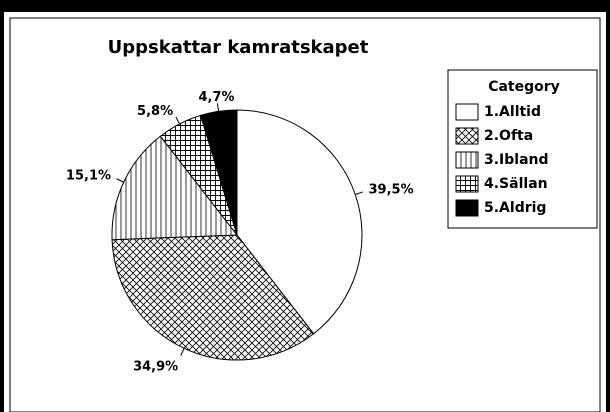 This screenshot has width=610, height=412. Describe the element at coordinates (508, 136) in the screenshot. I see `legend-label: 2.Ofta` at that location.